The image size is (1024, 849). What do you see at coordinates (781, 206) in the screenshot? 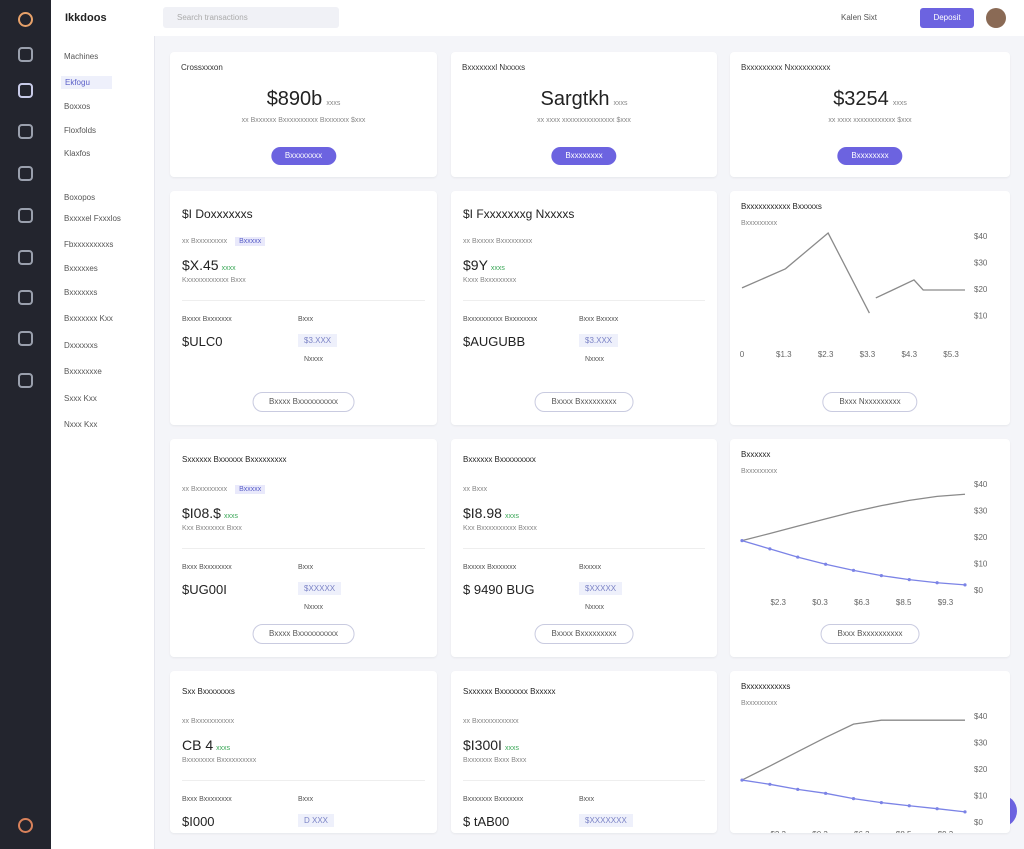
I see `chart-title: Bxxxxxxxxxxx Bxxxxxs` at bounding box center [781, 206].